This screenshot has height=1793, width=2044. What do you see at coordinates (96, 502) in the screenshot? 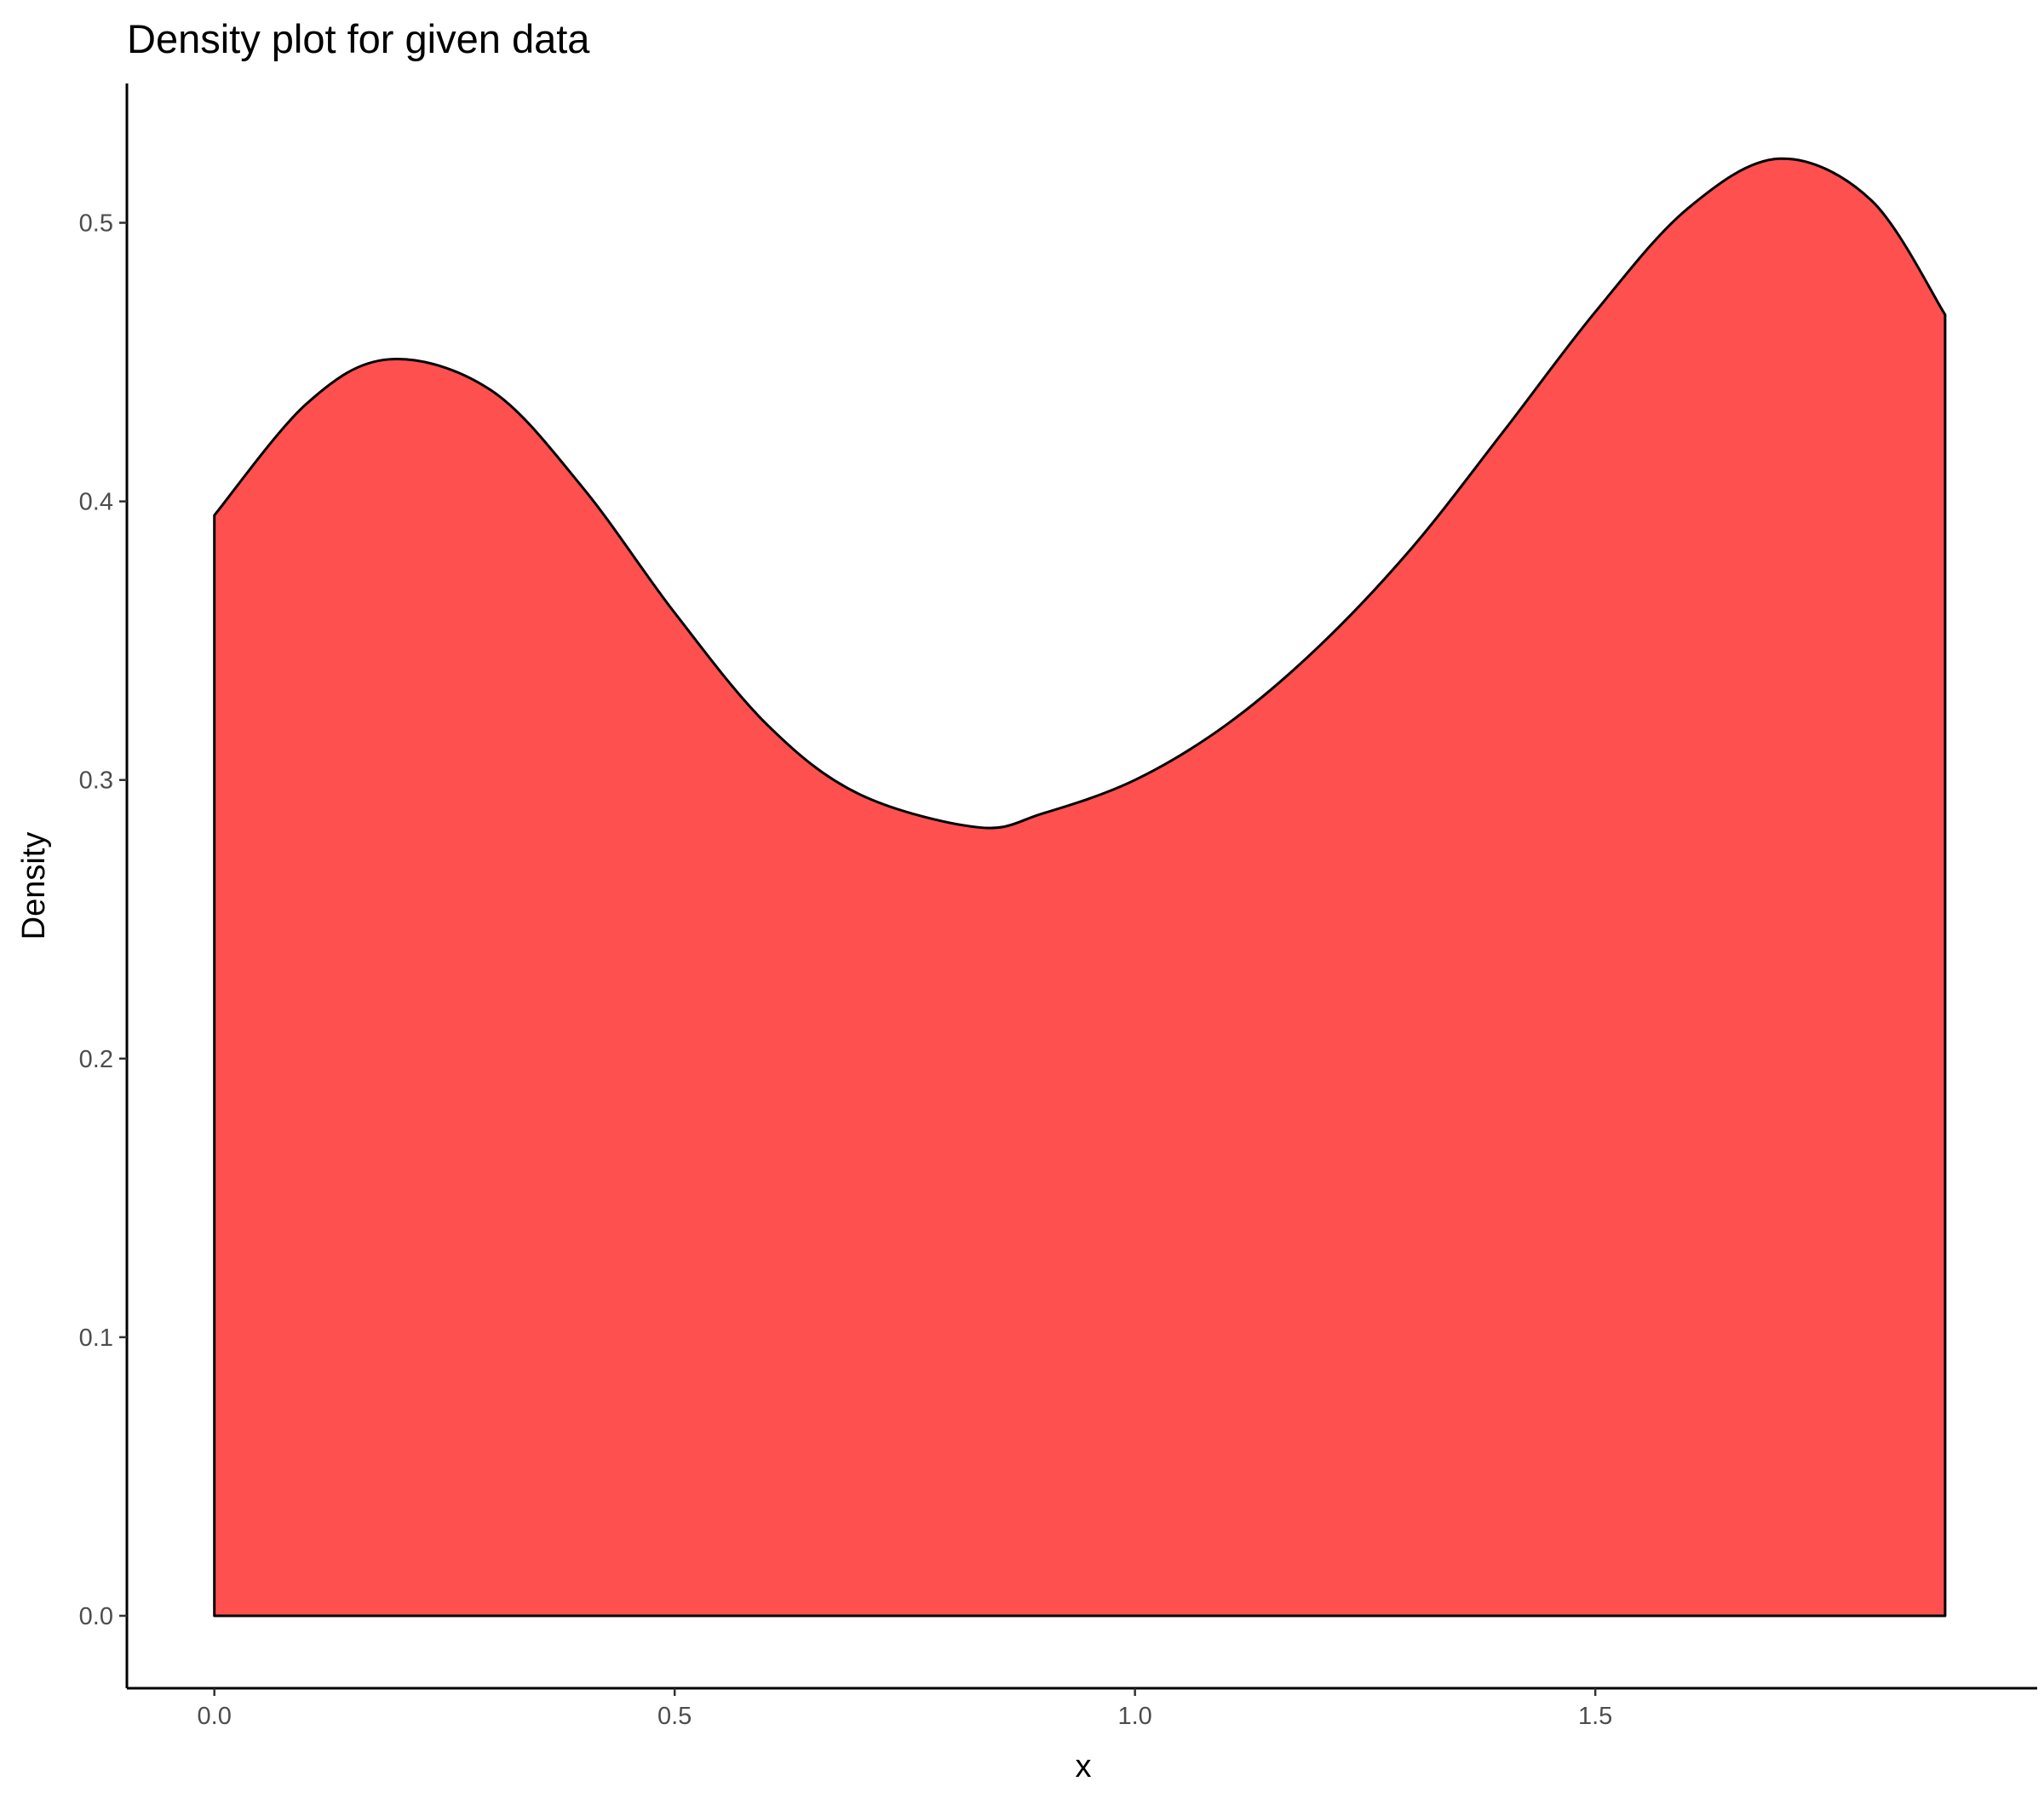
I see `y-tick-label: 0.4` at bounding box center [96, 502].